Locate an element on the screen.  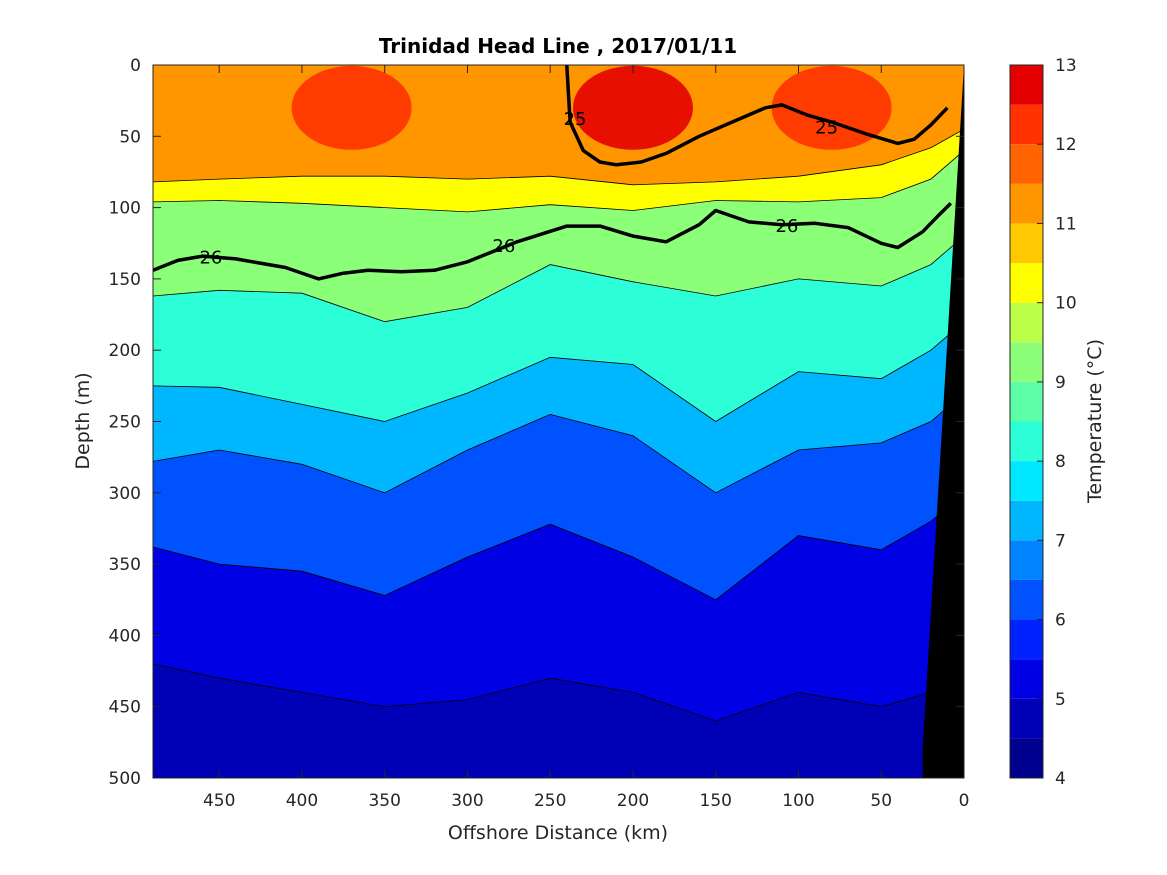
colorbar-ticks: 4 5 6 7 8 9 10 11 12 13 is located at coordinates (1057, 422).